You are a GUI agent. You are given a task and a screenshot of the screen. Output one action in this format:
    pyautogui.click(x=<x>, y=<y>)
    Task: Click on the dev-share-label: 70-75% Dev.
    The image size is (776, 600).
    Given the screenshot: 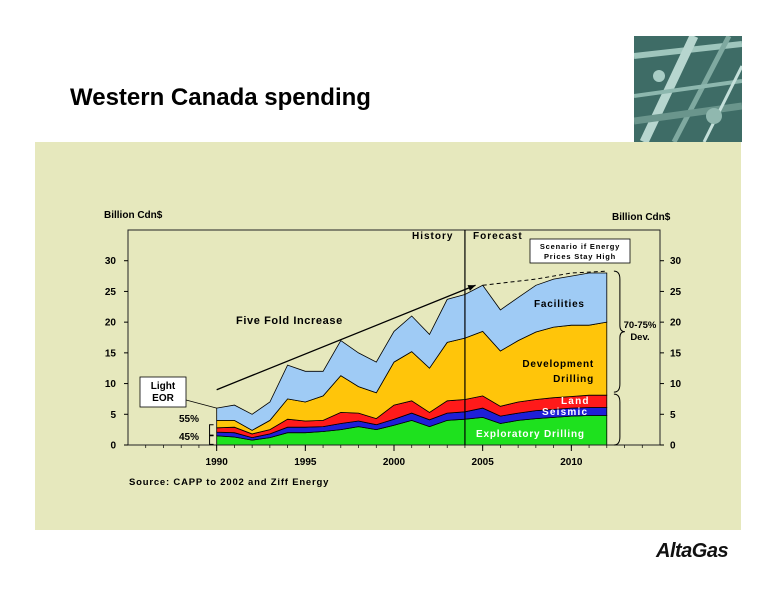 What is the action you would take?
    pyautogui.click(x=640, y=331)
    